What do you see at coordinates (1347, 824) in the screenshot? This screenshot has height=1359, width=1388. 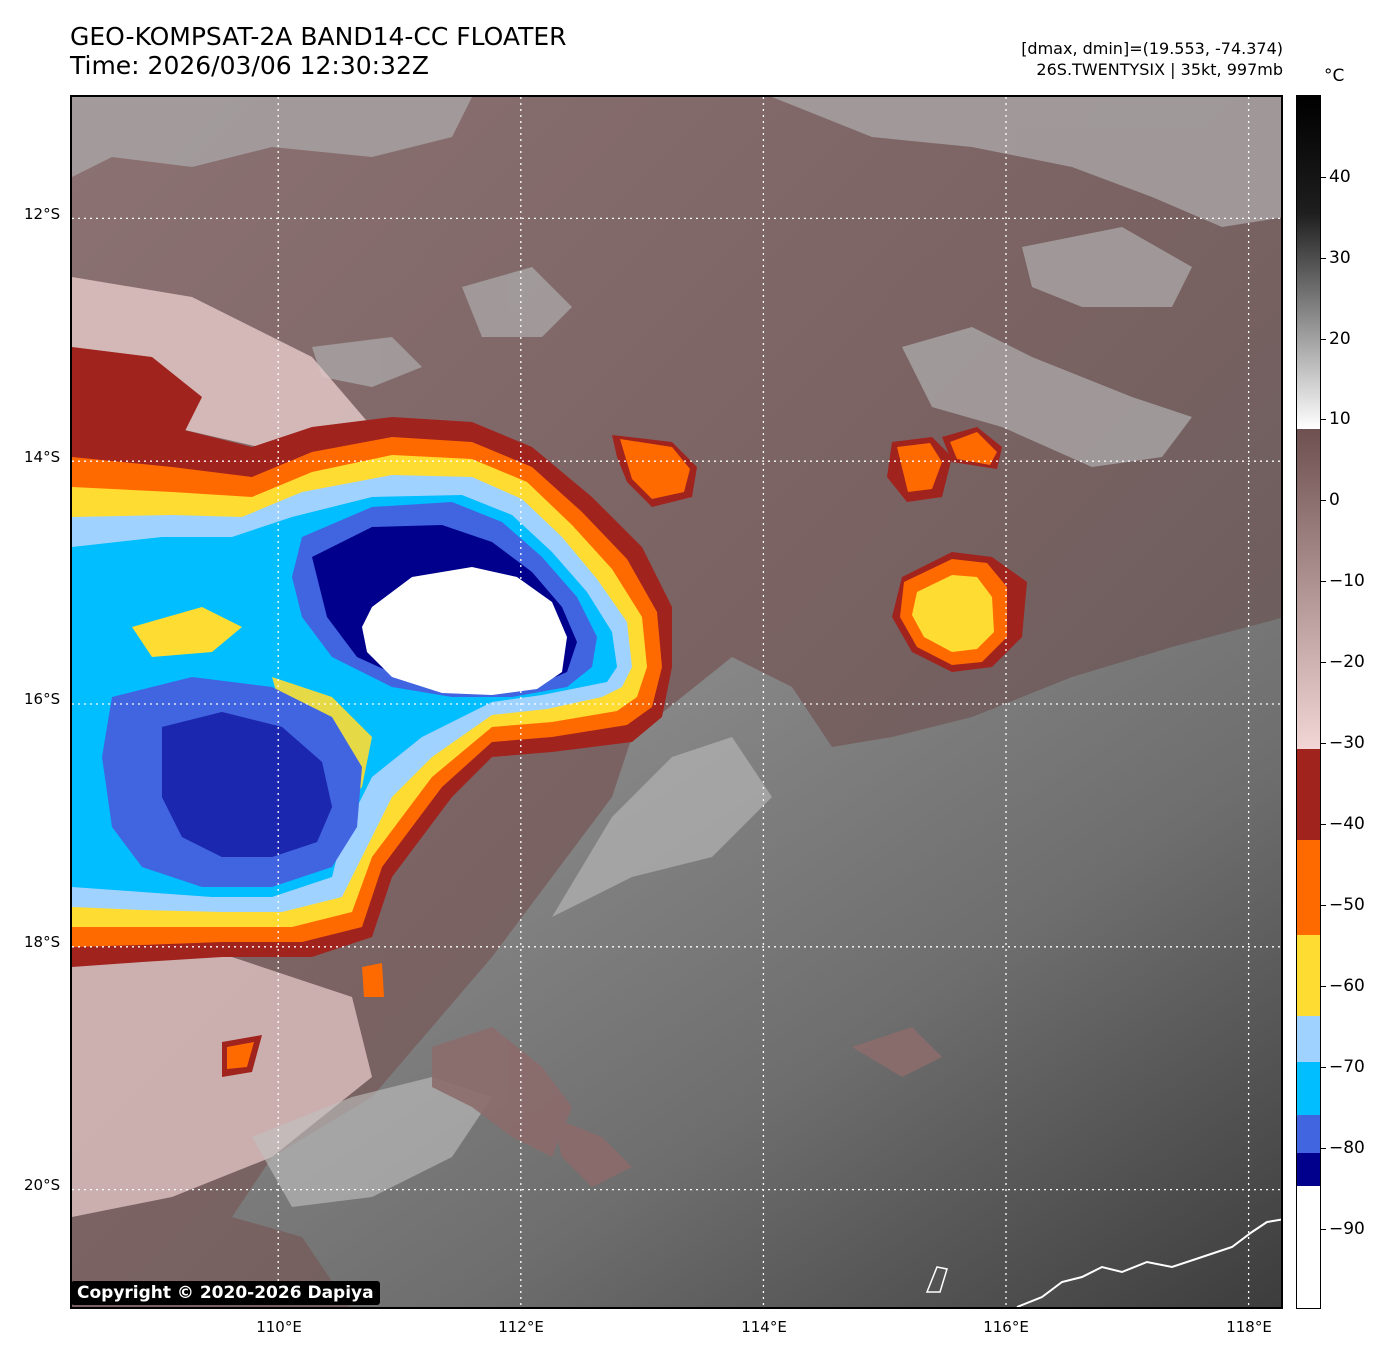 I see `colorbar-label-minus40: −40` at bounding box center [1347, 824].